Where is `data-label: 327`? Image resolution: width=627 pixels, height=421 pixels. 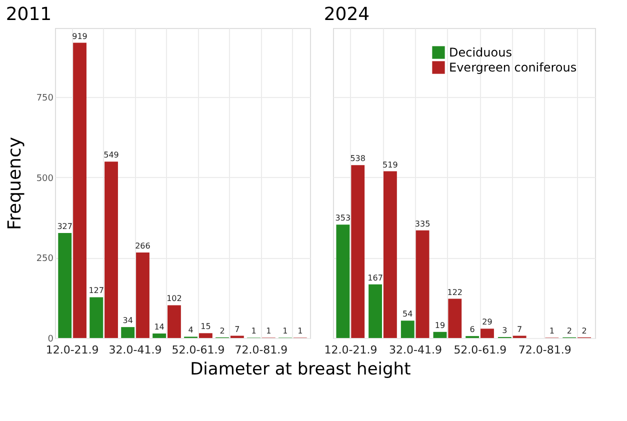
data-label: 327 is located at coordinates (64, 226).